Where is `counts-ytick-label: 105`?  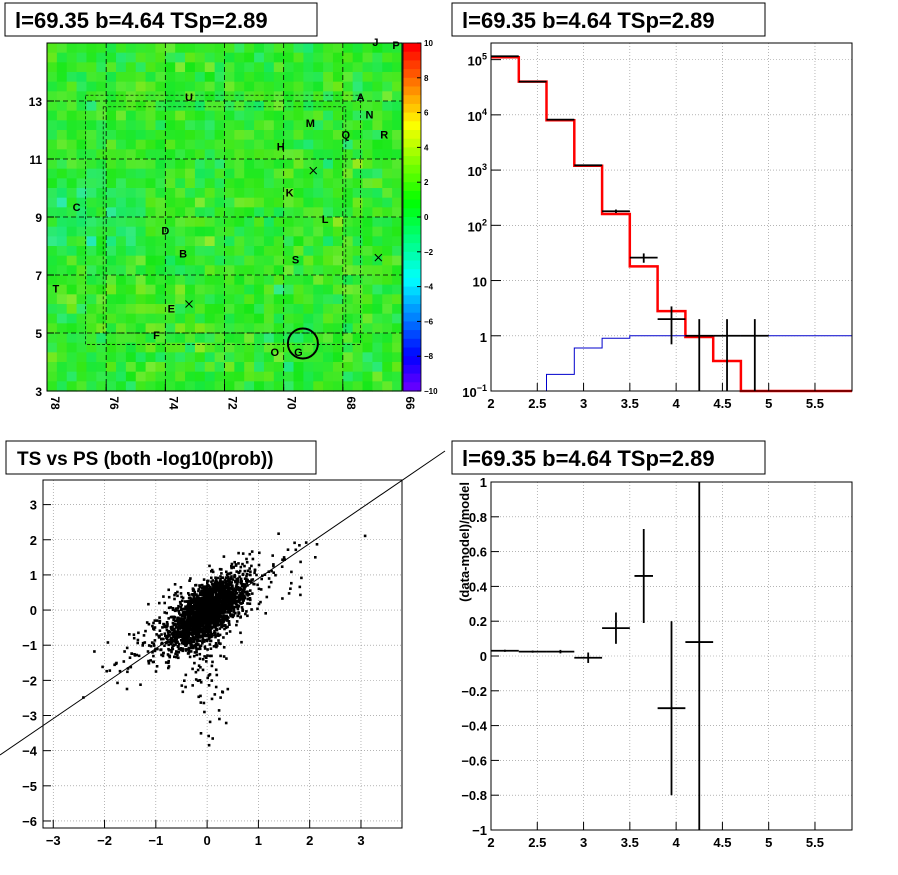
counts-ytick-label: 105 is located at coordinates (477, 60).